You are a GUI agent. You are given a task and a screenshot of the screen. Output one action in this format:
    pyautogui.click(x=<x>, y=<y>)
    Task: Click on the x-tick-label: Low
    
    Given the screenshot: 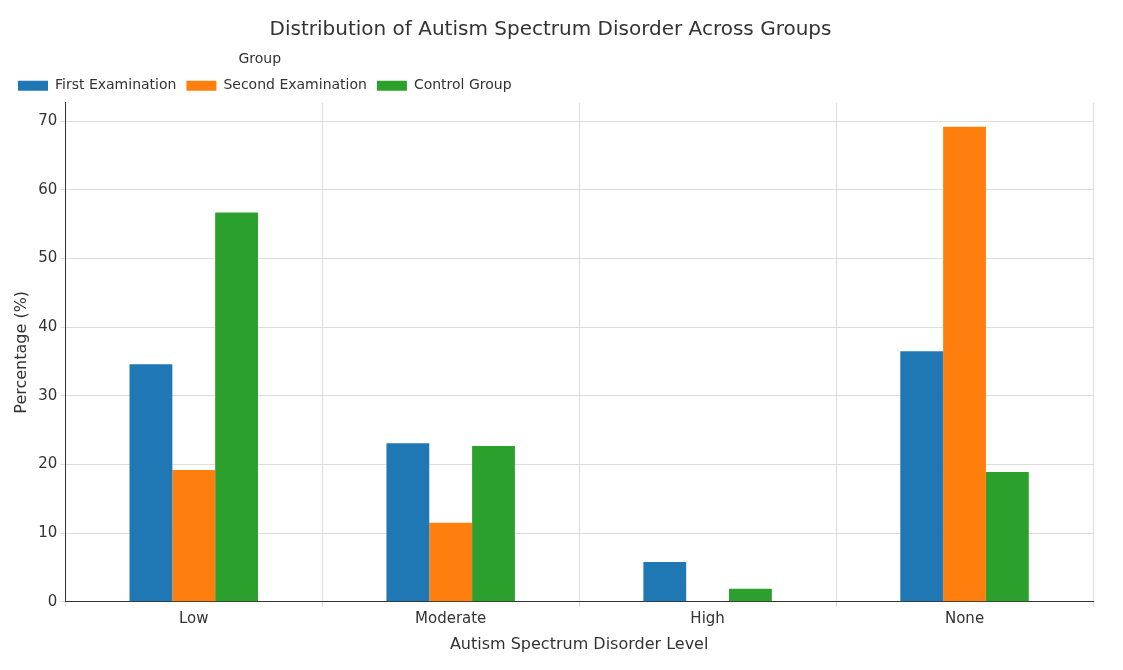 What is the action you would take?
    pyautogui.click(x=193, y=617)
    